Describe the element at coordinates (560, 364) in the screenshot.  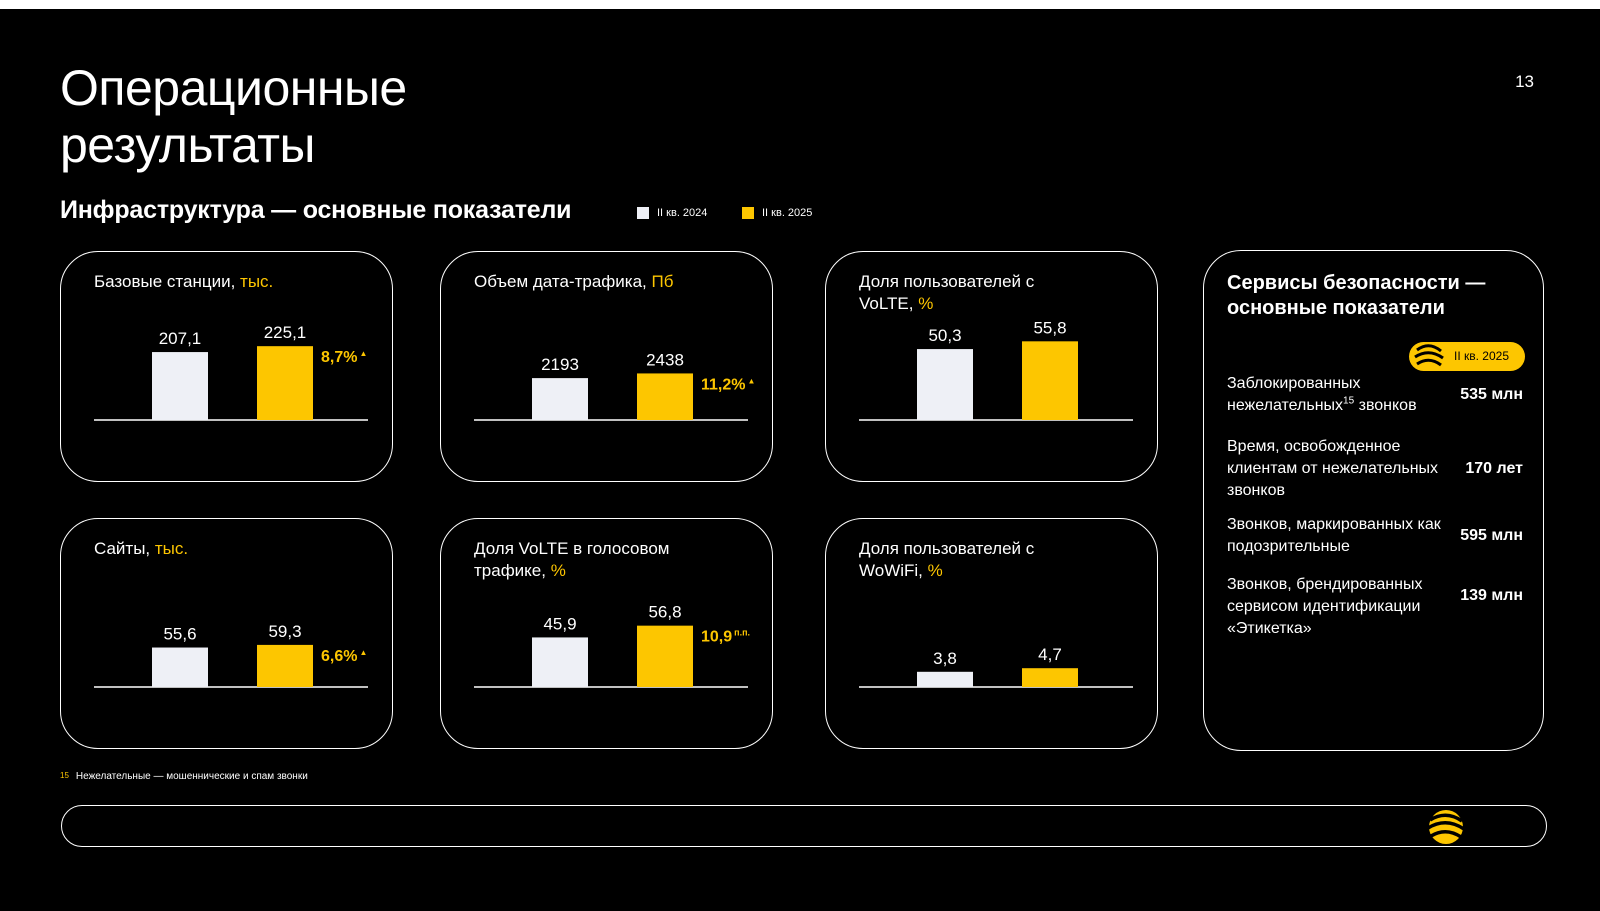
I see `data-label-2024: 2193` at that location.